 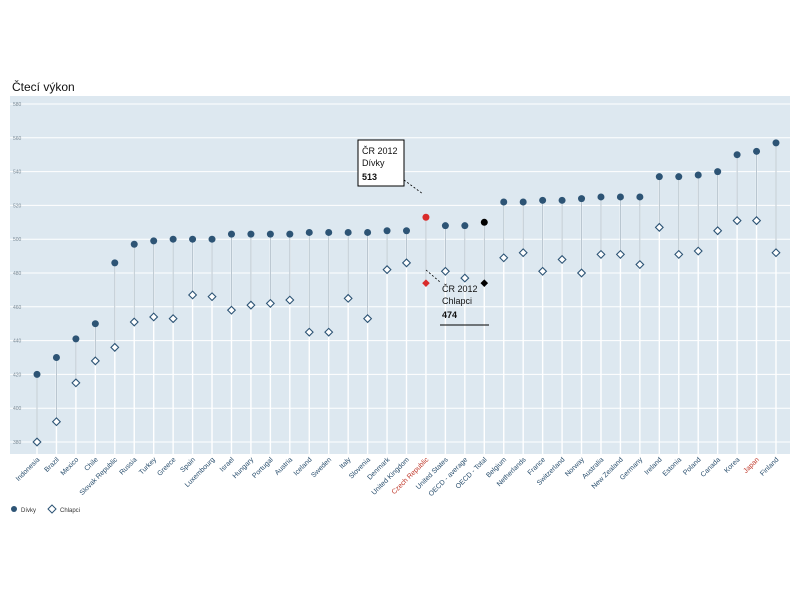 I want to click on annotation-boys-leader, so click(x=433, y=276).